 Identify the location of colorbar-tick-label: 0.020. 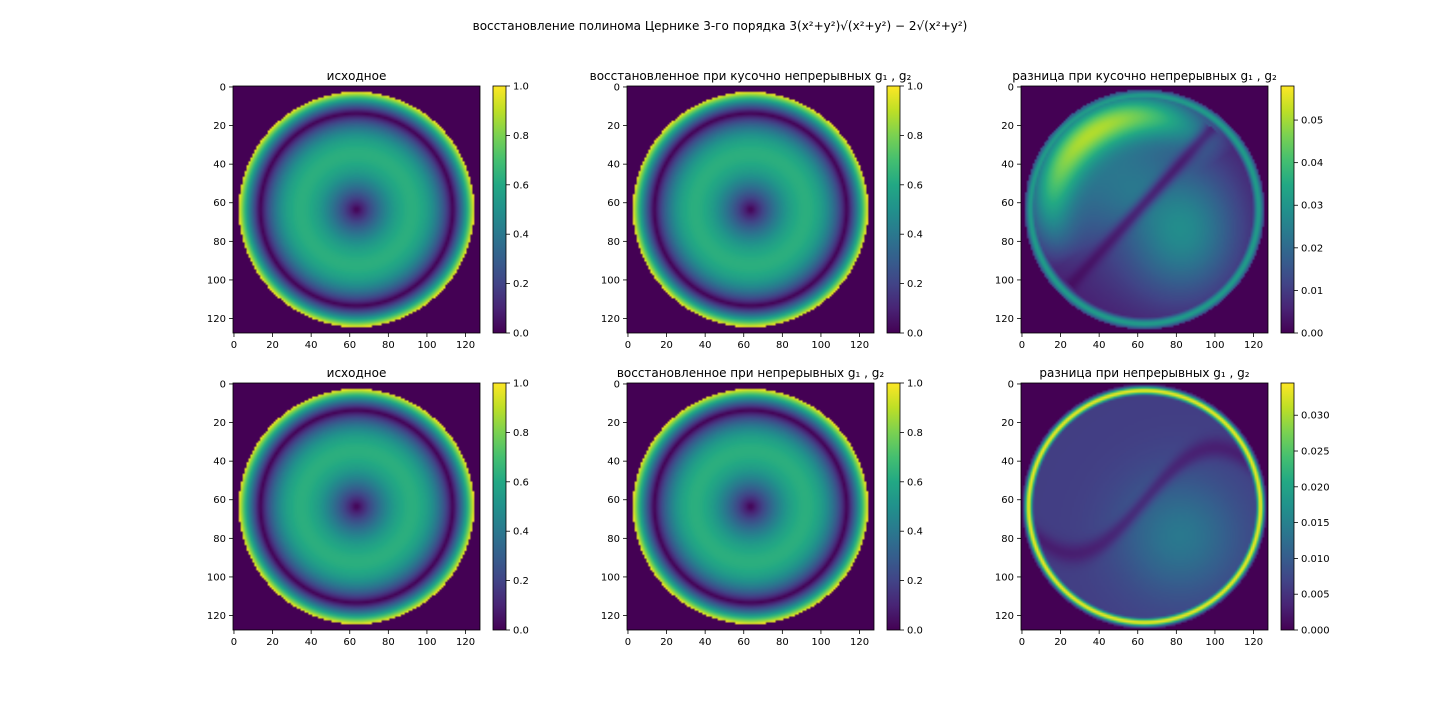
(1315, 487).